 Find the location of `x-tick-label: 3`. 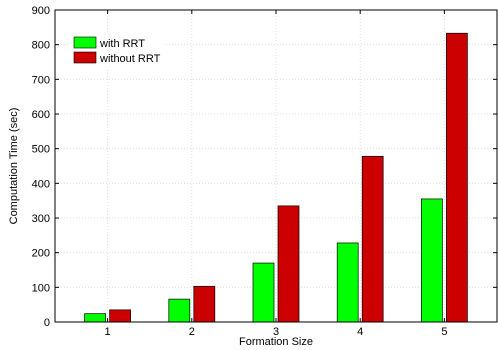

x-tick-label: 3 is located at coordinates (276, 332).